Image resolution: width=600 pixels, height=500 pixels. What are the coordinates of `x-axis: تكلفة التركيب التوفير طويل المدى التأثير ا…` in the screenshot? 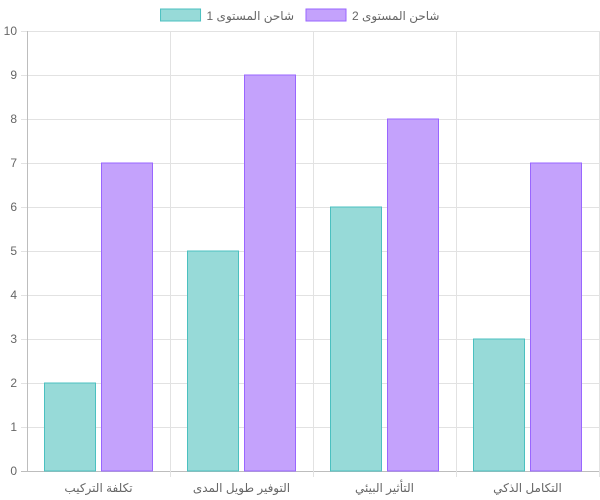 It's located at (312, 487).